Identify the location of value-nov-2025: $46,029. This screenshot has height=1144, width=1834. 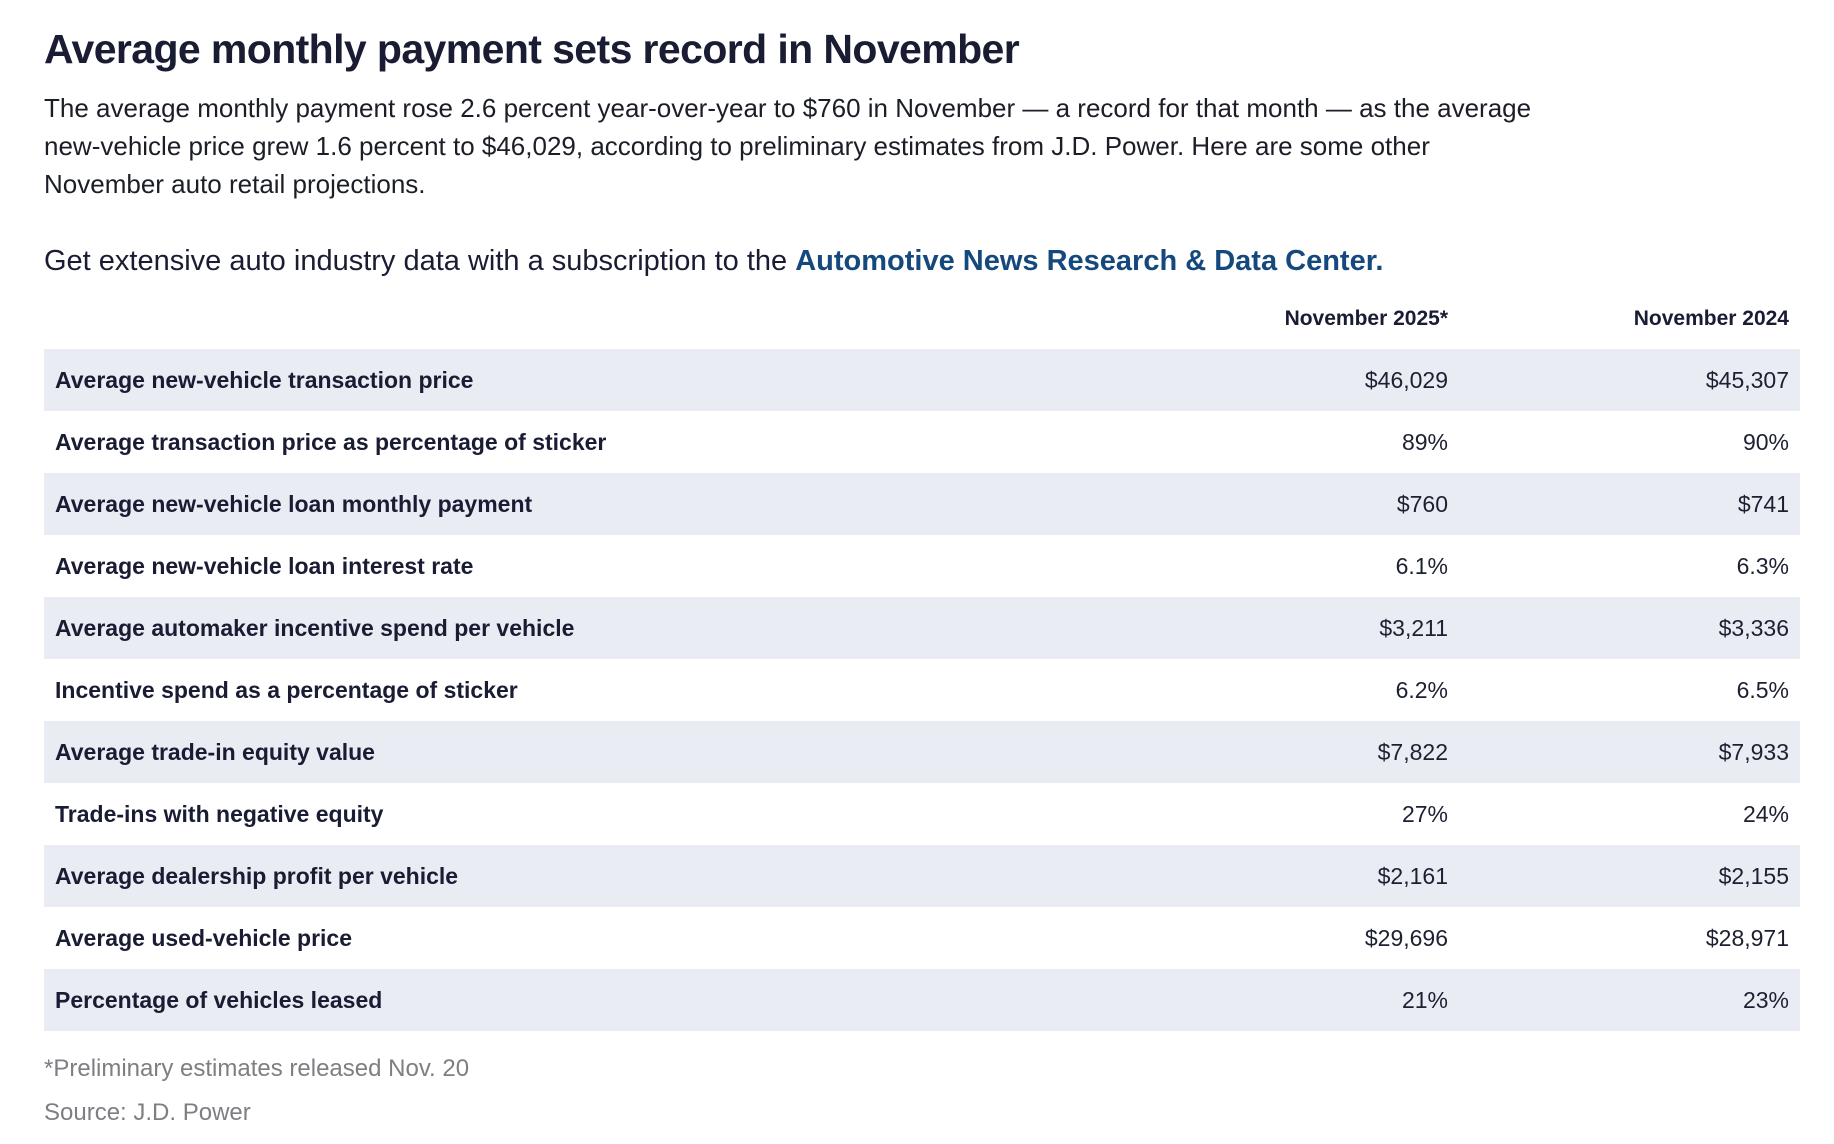
(1406, 379).